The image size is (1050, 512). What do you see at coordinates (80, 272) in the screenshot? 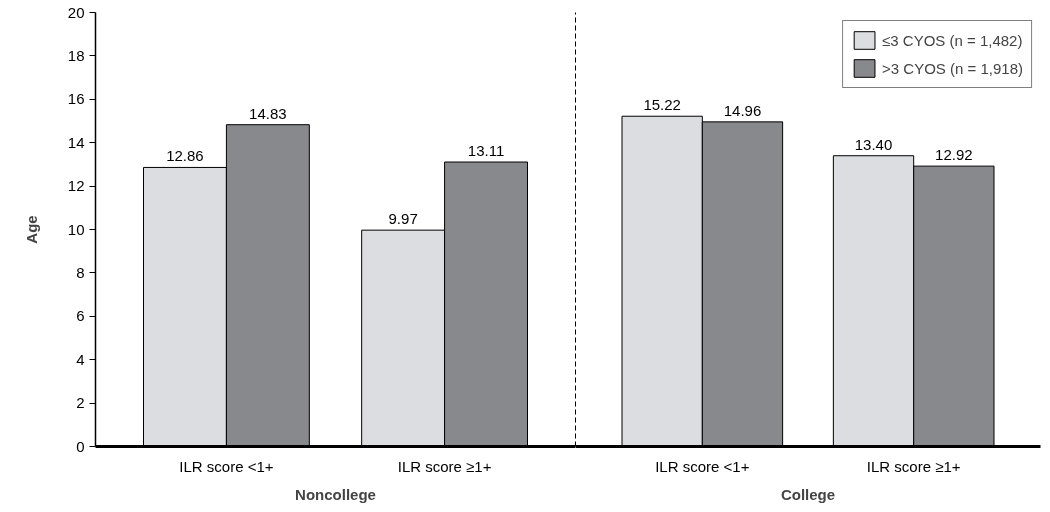
I see `y-tick-label: 8` at bounding box center [80, 272].